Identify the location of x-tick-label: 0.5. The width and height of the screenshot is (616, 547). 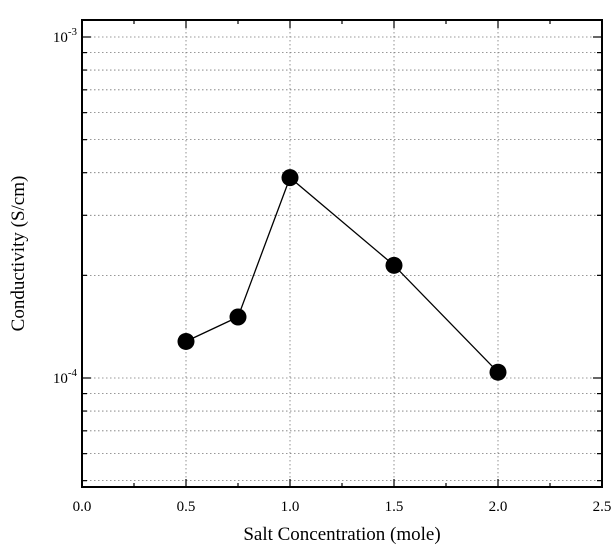
(186, 507).